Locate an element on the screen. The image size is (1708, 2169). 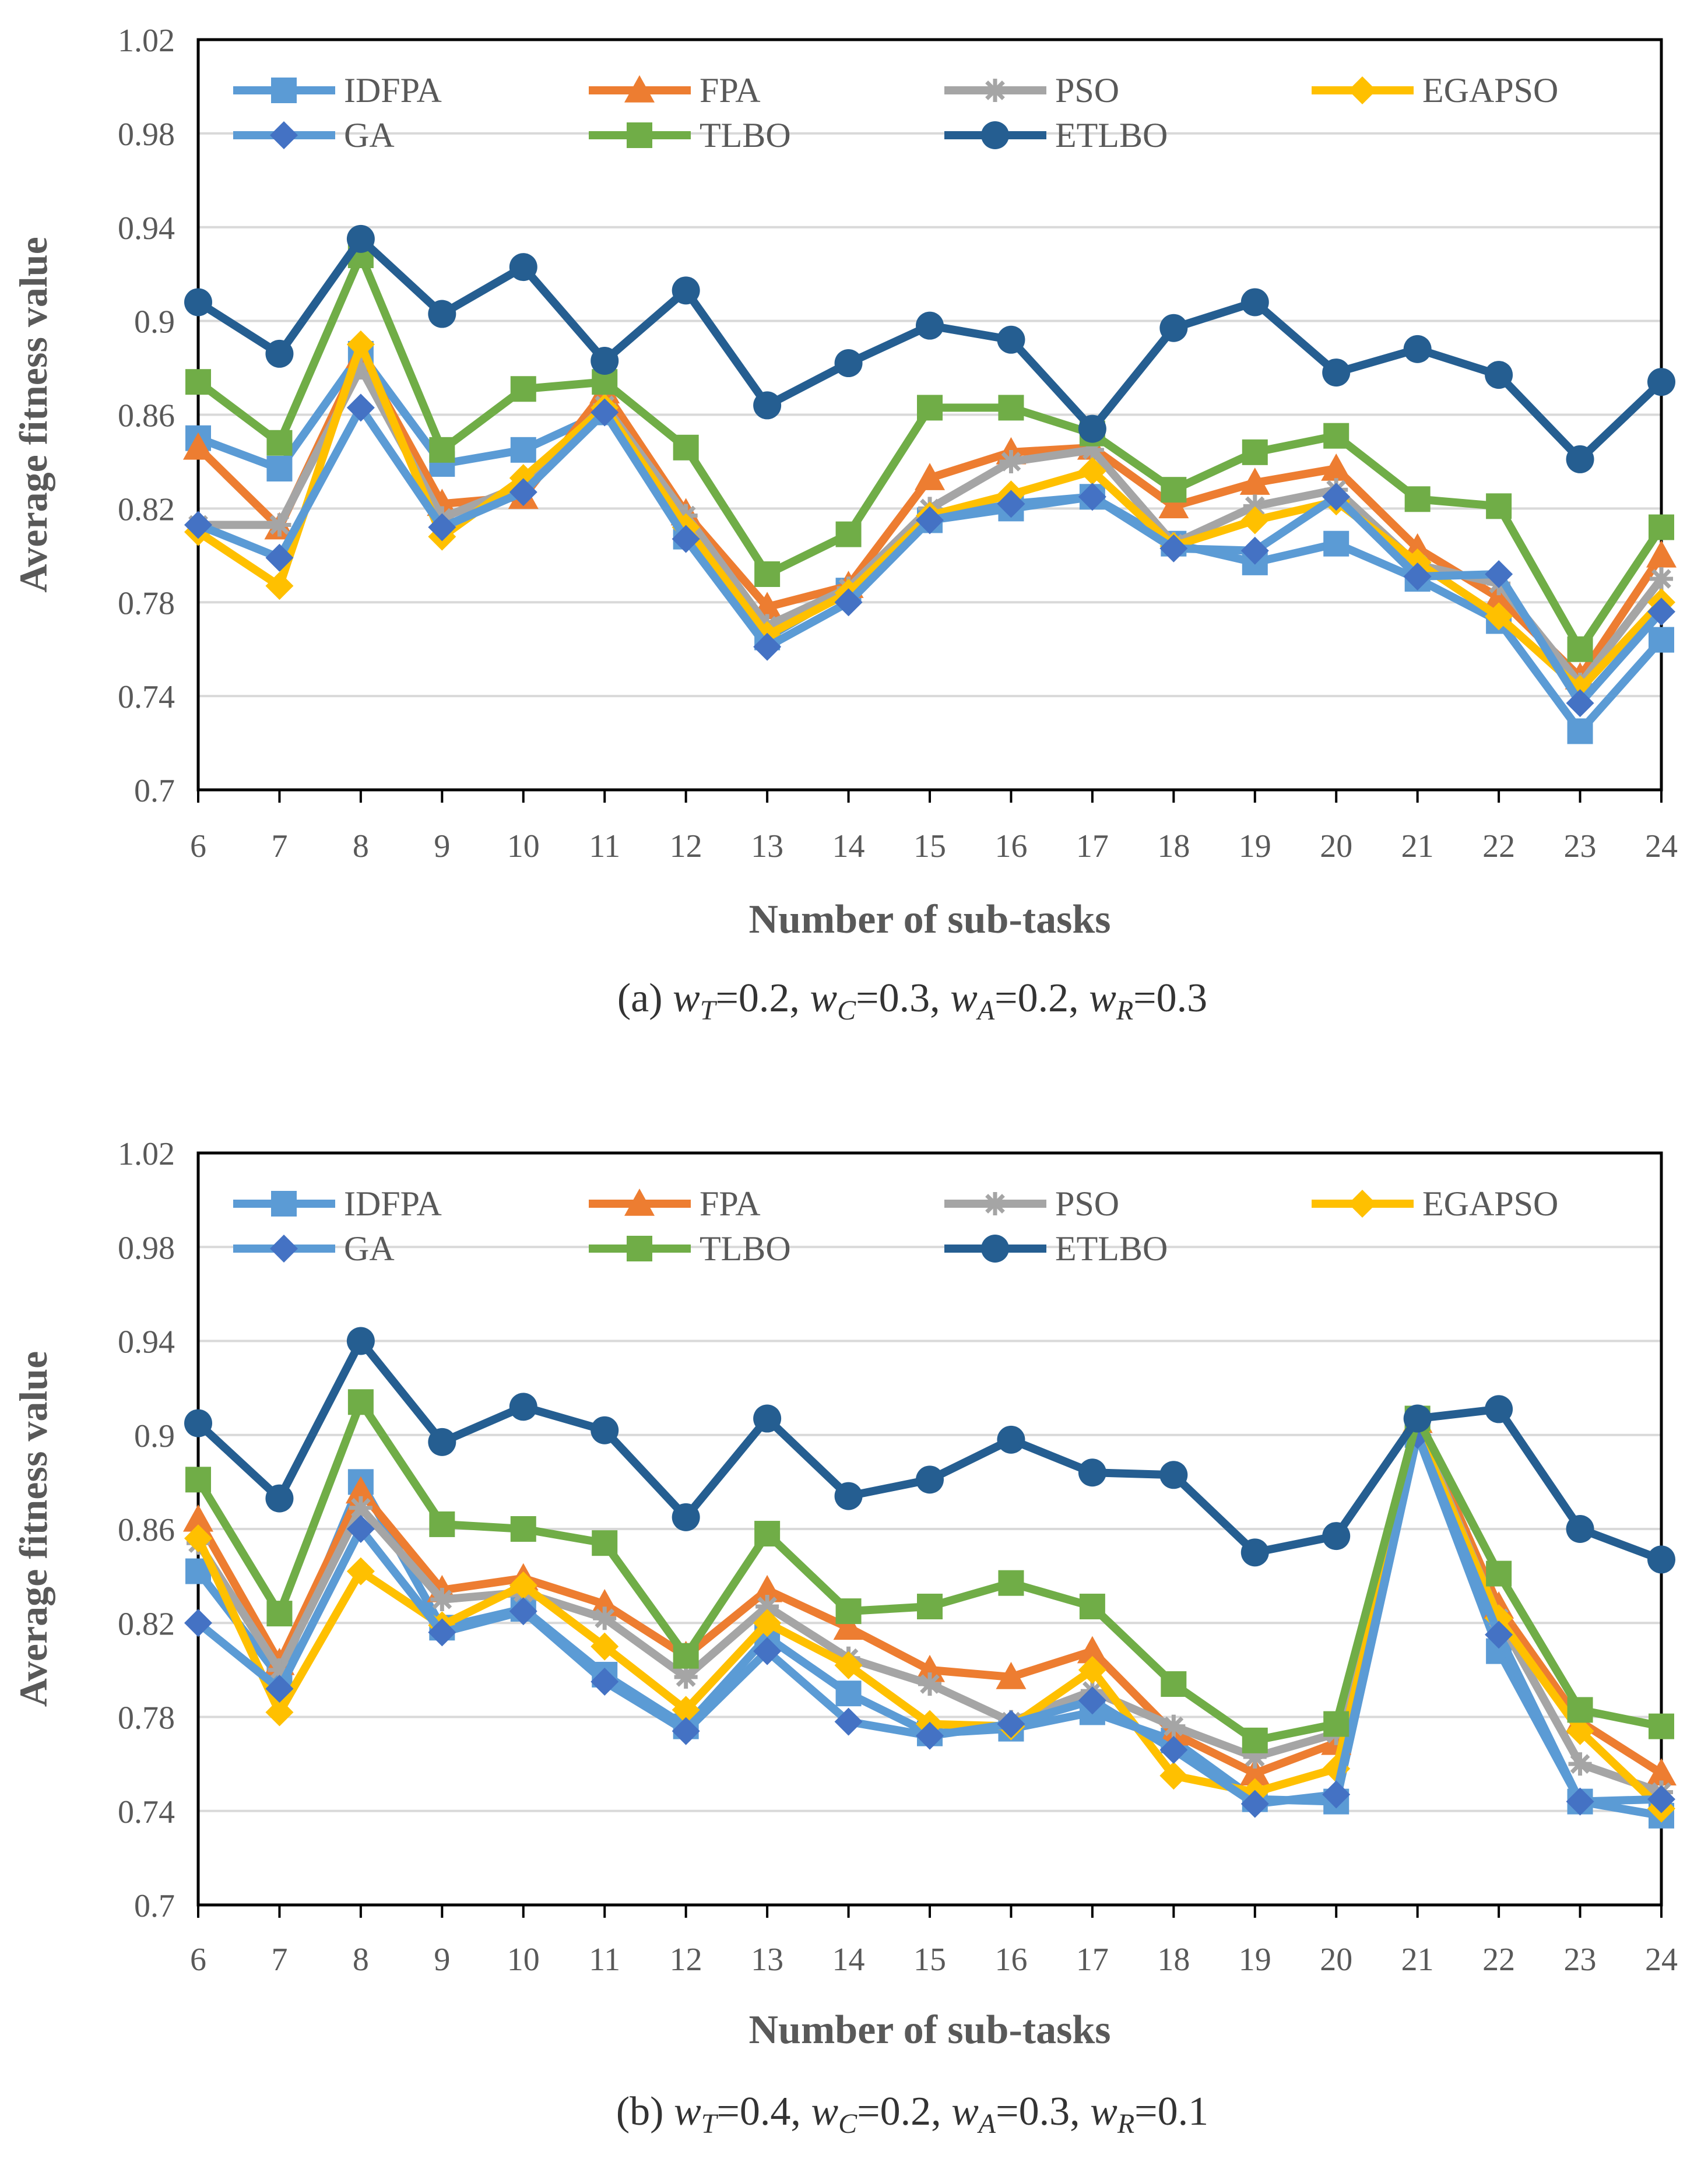
y-axis-title: Average fitness value is located at coordinates (33, 415).